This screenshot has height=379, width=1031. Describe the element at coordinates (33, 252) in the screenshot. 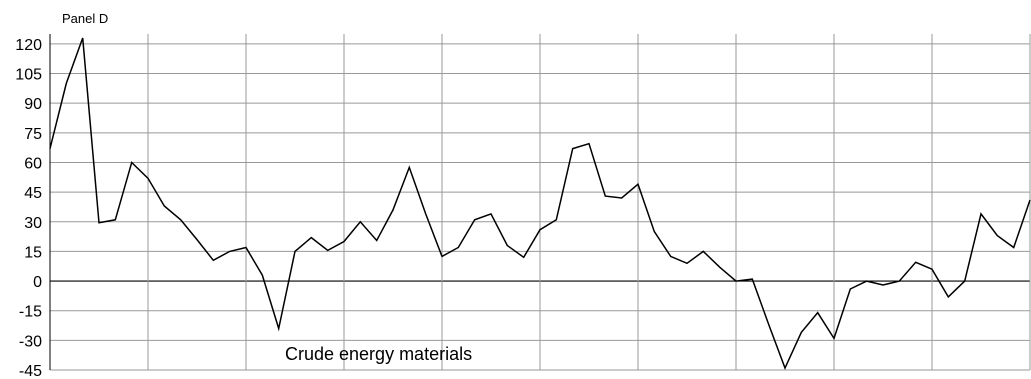

I see `y-tick-label: 15` at that location.